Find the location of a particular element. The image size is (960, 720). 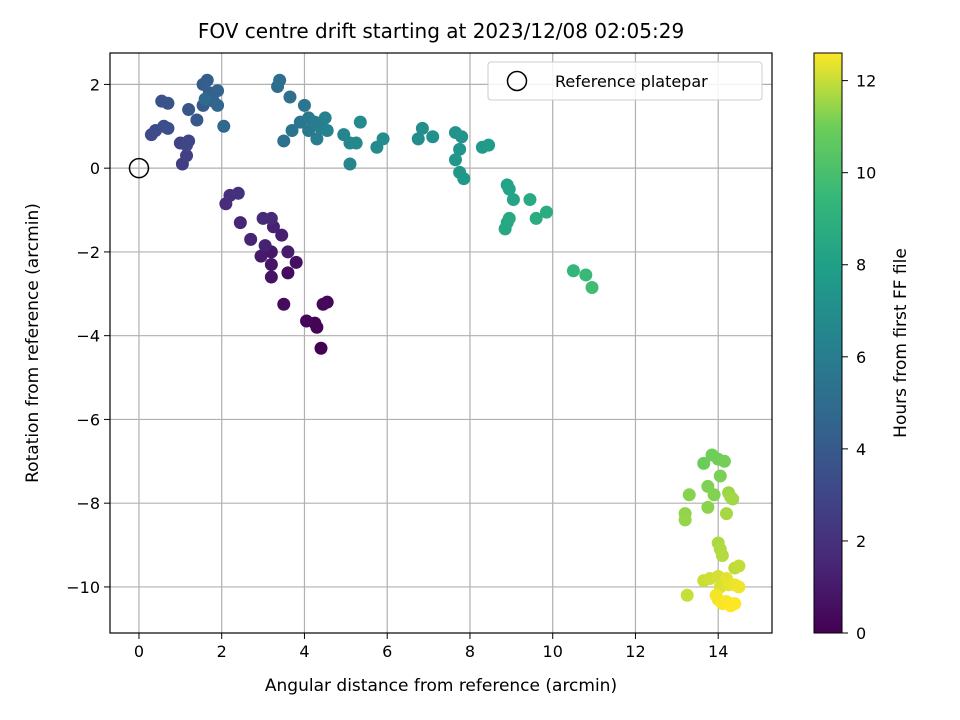

legend: Reference platepar is located at coordinates (625, 81).